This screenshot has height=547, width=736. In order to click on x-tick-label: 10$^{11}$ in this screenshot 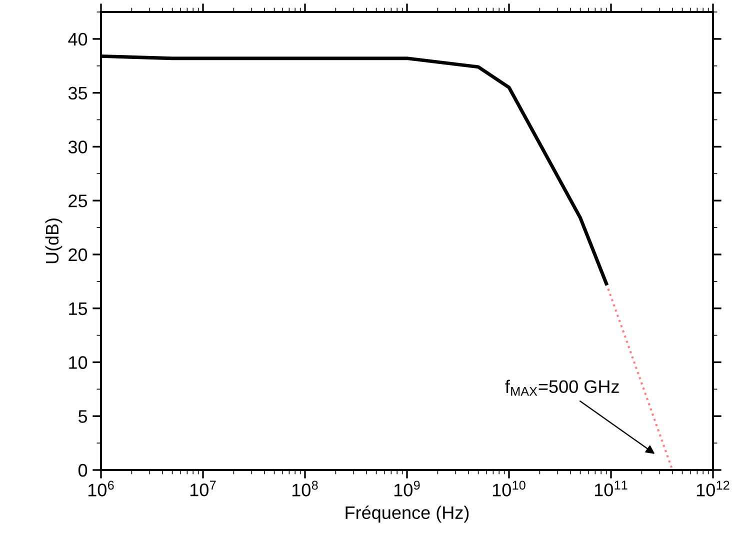, I will do `click(611, 488)`.